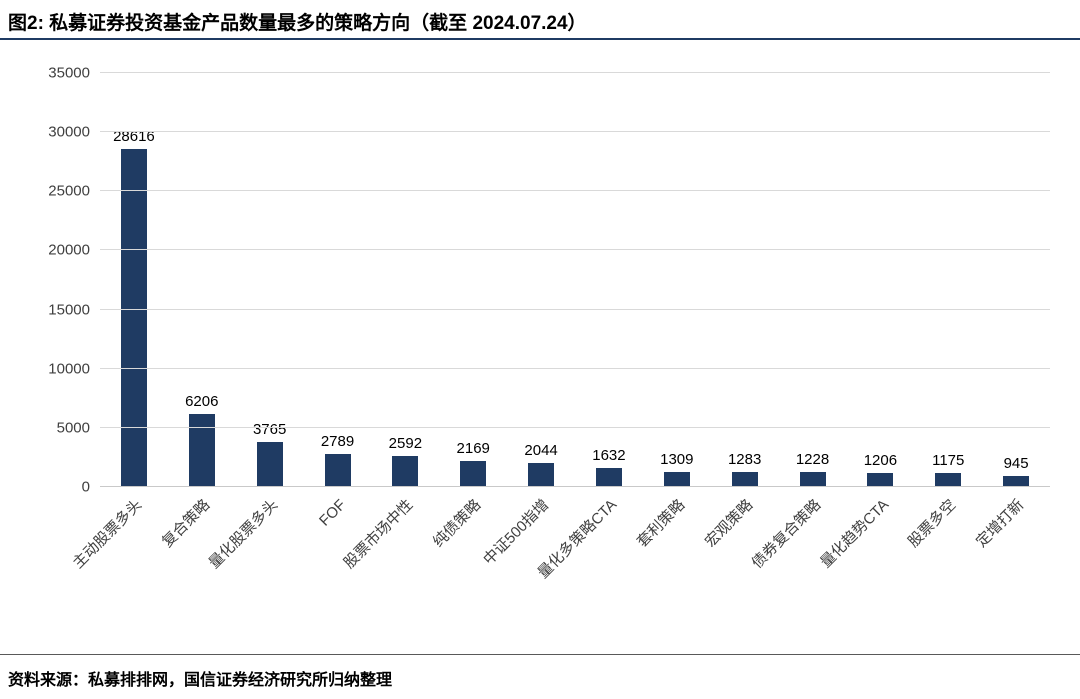  What do you see at coordinates (527, 321) in the screenshot?
I see `bar-slot: 2044 中证500指增` at bounding box center [527, 321].